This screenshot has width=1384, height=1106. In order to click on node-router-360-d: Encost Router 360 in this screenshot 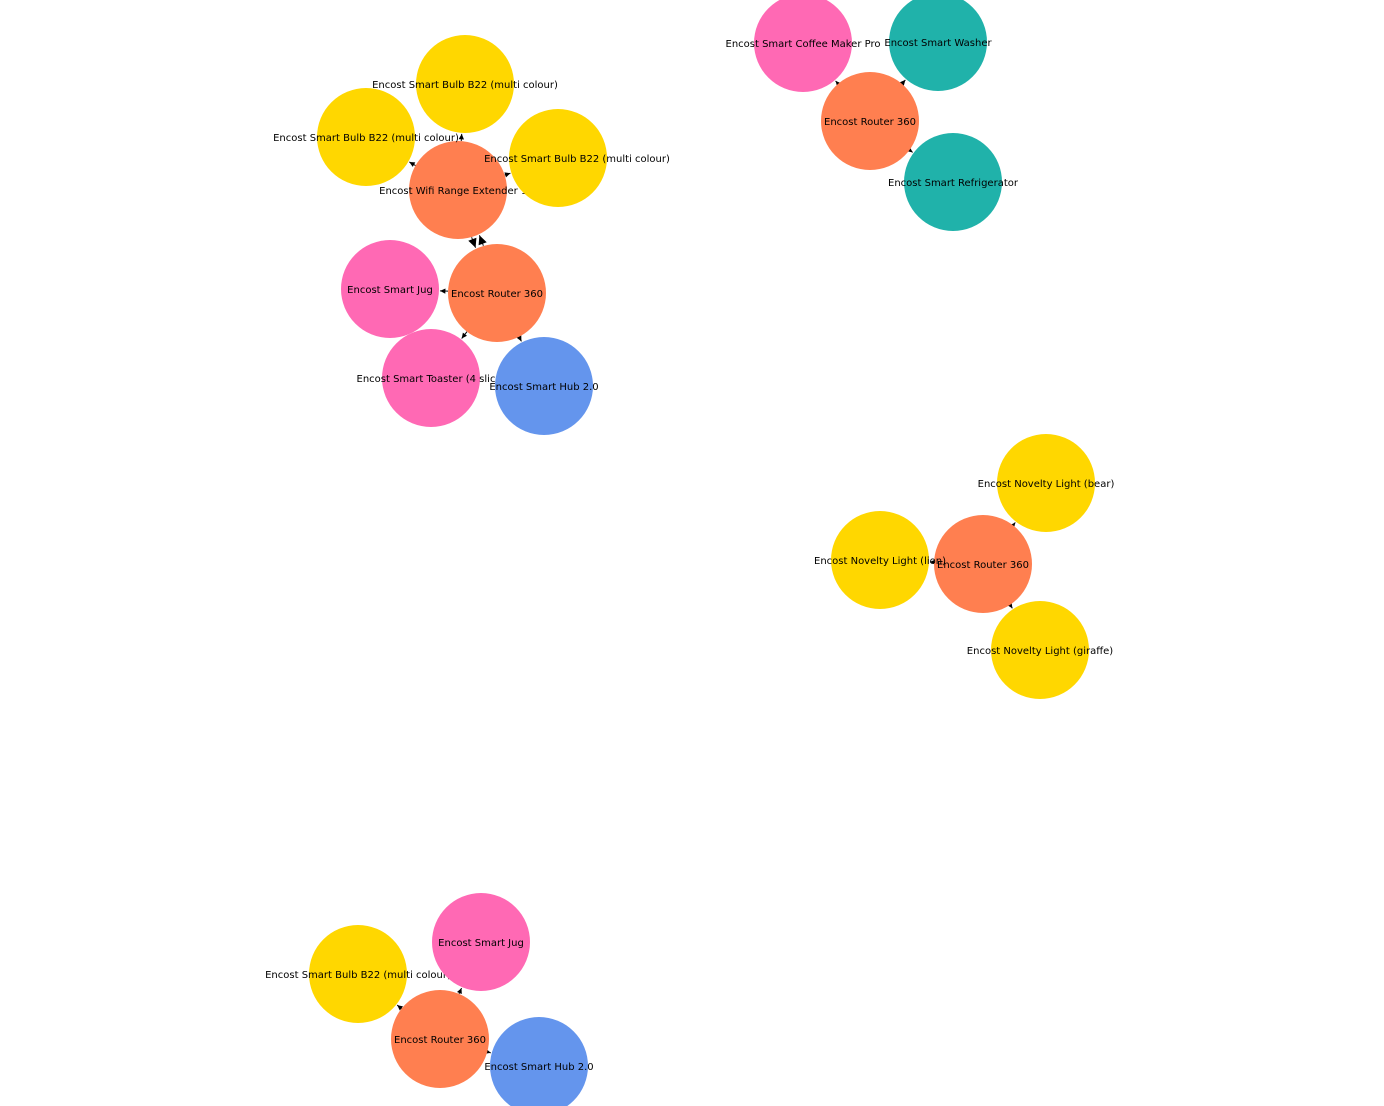, I will do `click(440, 1039)`.